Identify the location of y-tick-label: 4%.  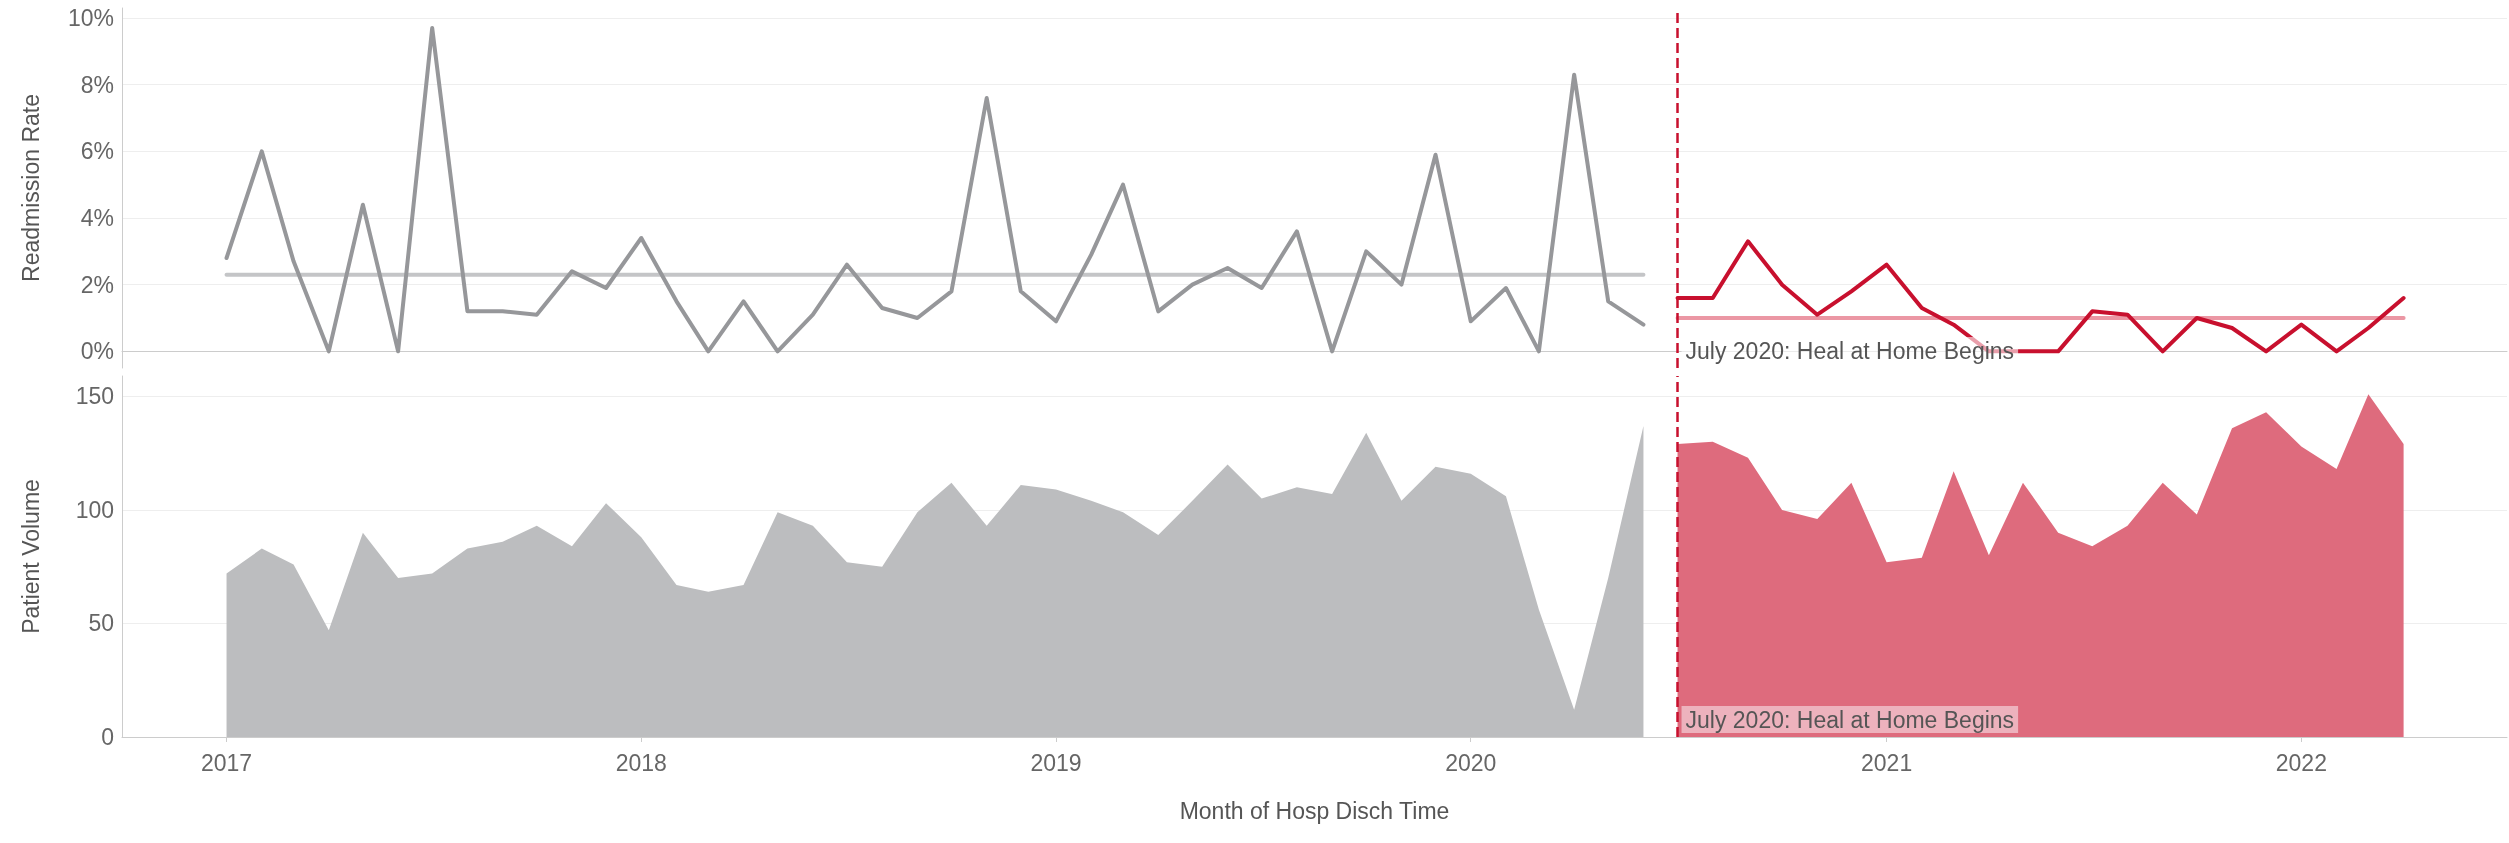
(97, 218).